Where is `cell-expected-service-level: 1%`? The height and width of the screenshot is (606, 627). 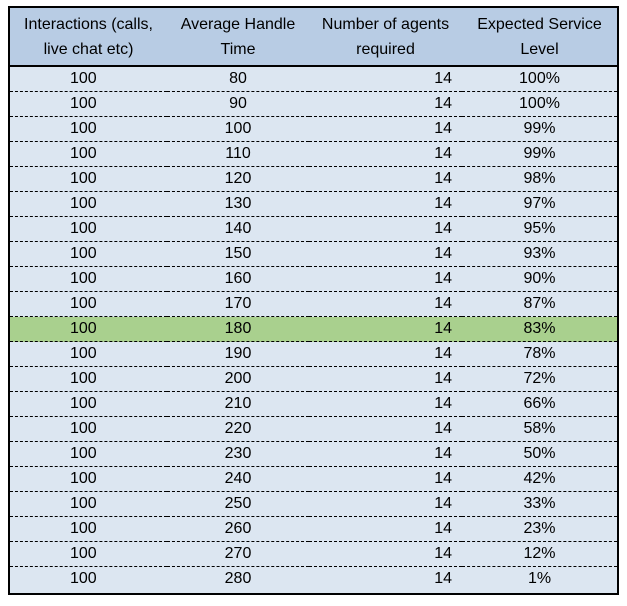
cell-expected-service-level: 1% is located at coordinates (539, 579).